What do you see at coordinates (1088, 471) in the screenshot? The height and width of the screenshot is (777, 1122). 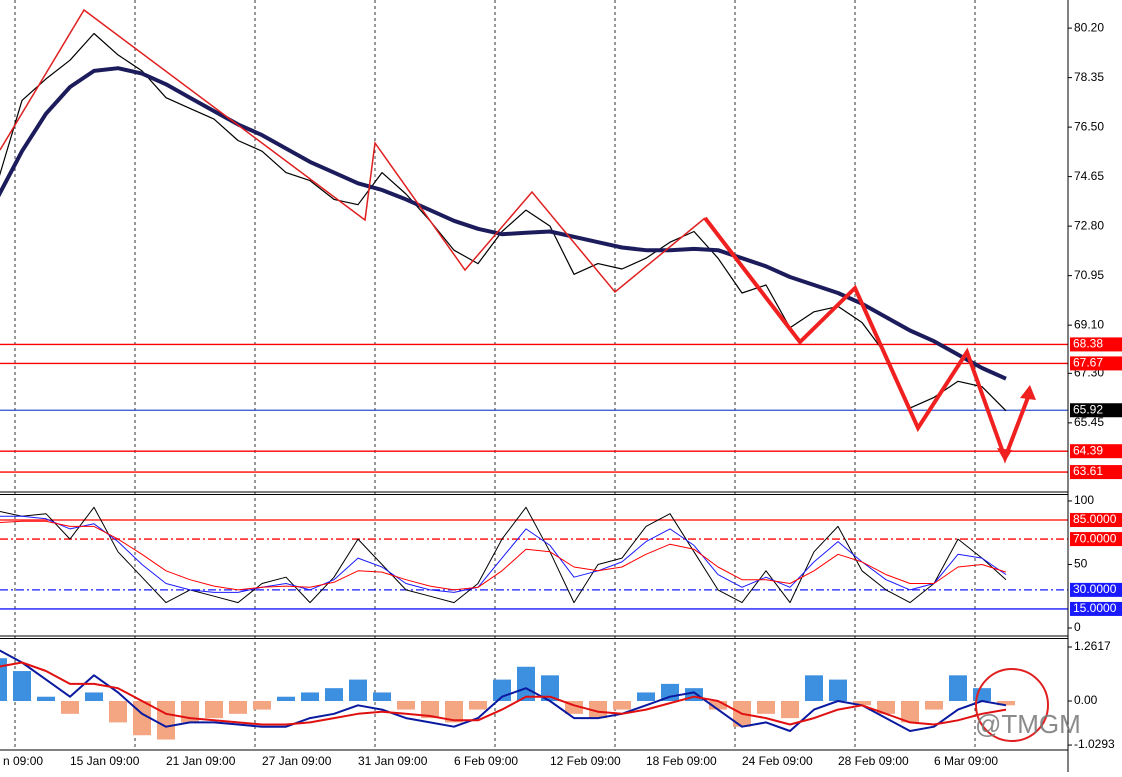 I see `level-label: 63.61` at bounding box center [1088, 471].